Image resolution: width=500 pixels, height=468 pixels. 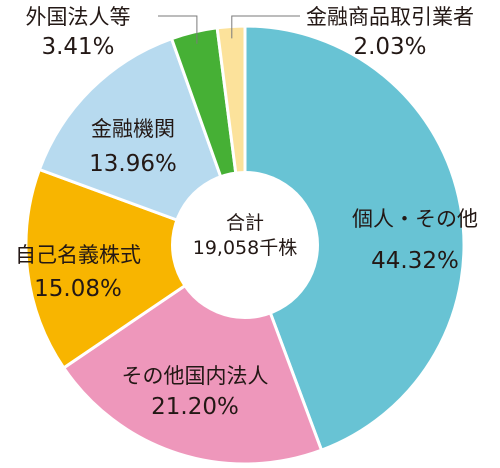 What do you see at coordinates (133, 164) in the screenshot?
I see `slice-value-financial-inst: 13.96%` at bounding box center [133, 164].